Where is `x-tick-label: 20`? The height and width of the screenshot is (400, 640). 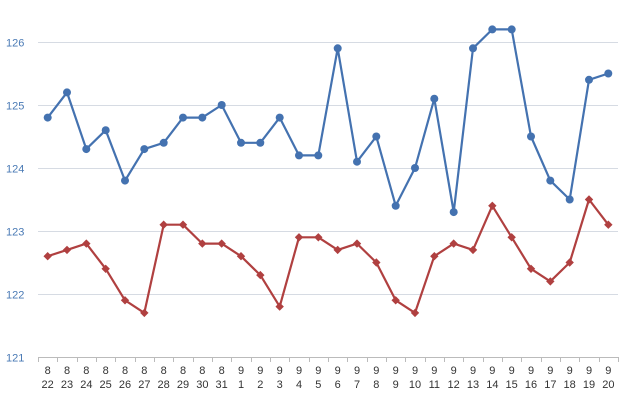
x-tick-label: 20 is located at coordinates (608, 385).